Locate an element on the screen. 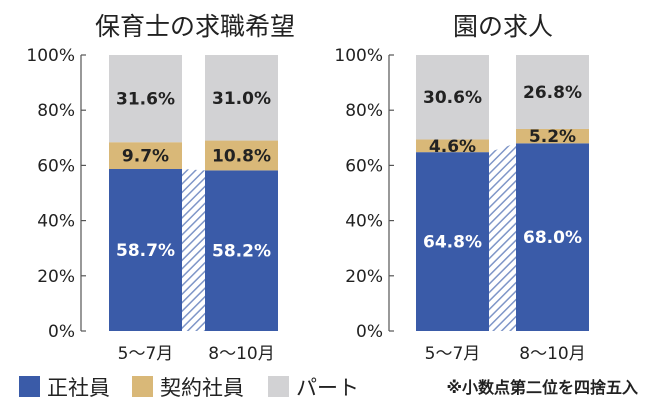 The image size is (655, 413). data-label-regular: 58.2% is located at coordinates (241, 252).